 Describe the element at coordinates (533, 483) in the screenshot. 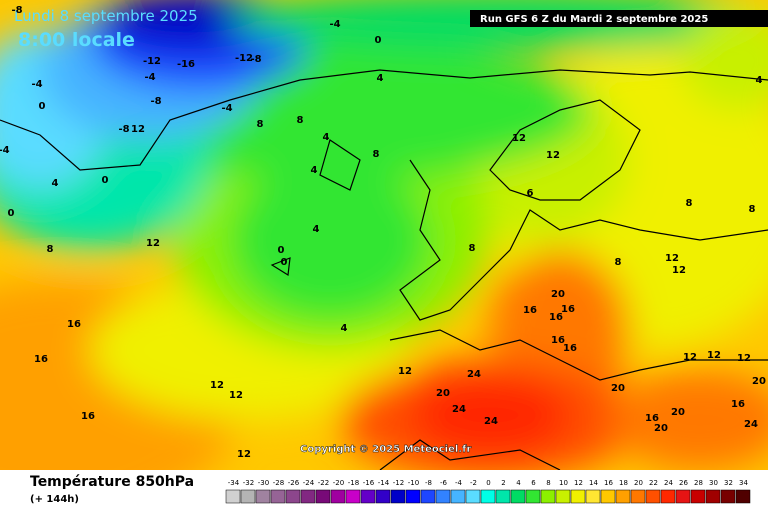

I see `legend-label: 6` at that location.